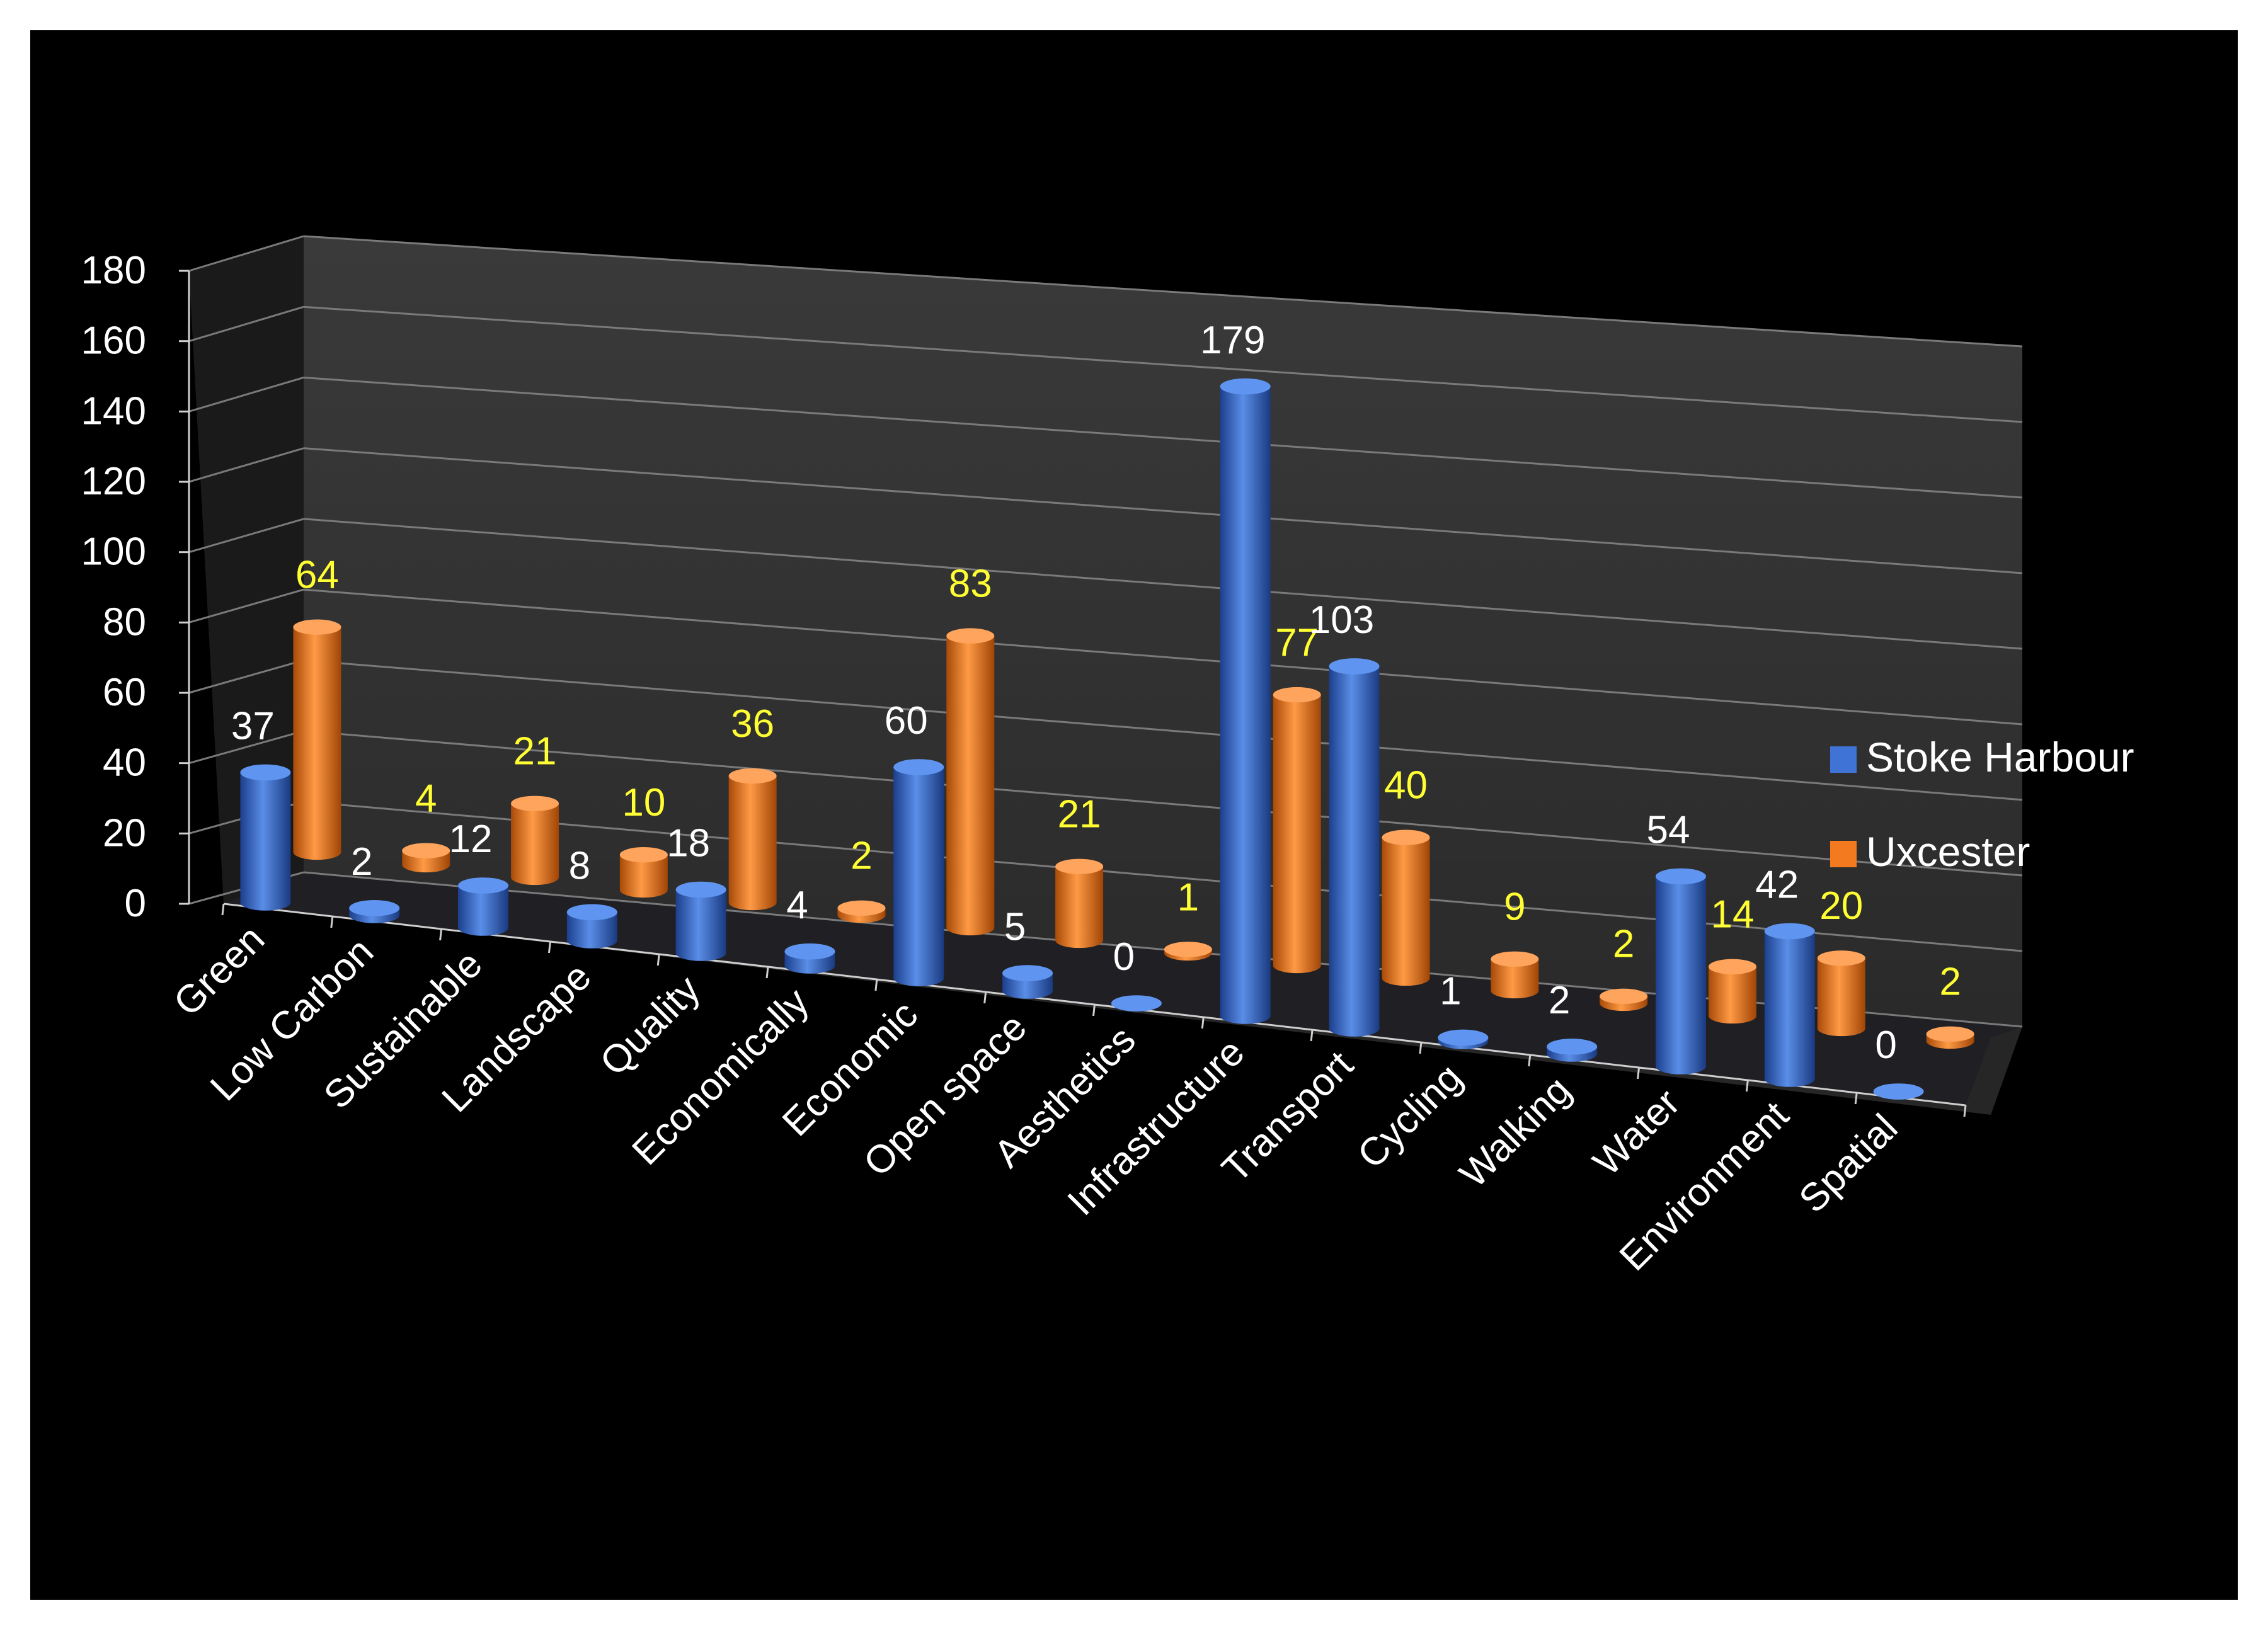  I want to click on value-label-stoke-harbour: 60, so click(906, 721).